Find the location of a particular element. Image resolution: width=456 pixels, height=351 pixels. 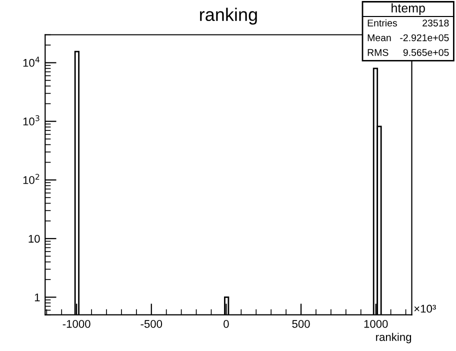

x-axis-title: ranking is located at coordinates (394, 338).